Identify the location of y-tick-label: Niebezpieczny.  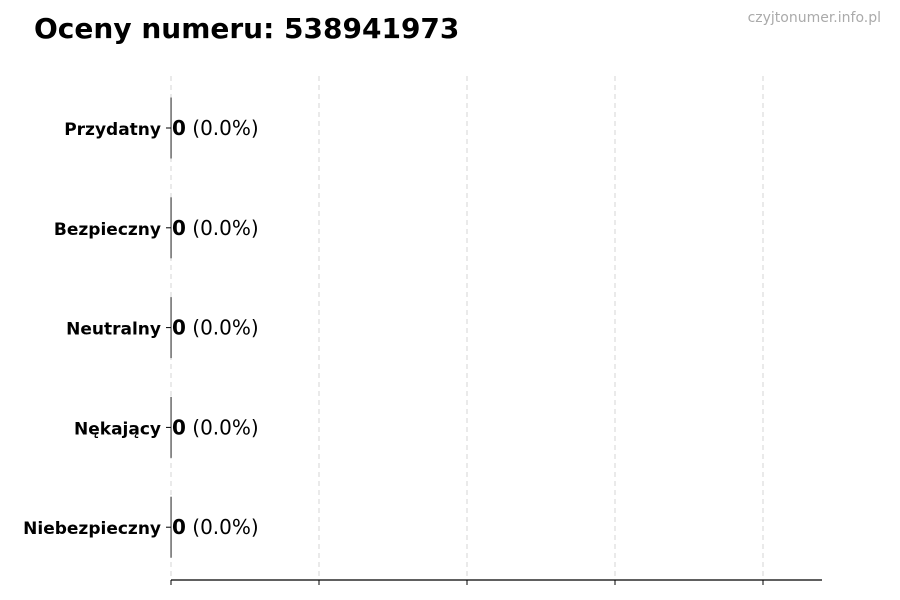
(92, 529).